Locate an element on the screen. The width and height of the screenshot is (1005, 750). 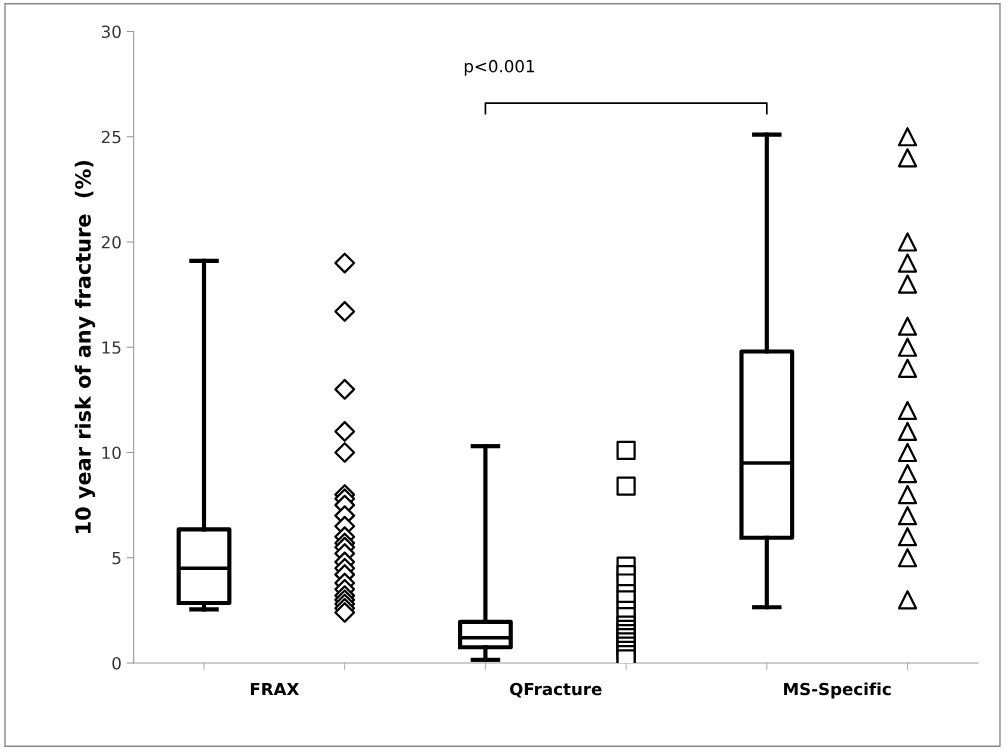
x-tick-label: MS-Specific is located at coordinates (837, 690).